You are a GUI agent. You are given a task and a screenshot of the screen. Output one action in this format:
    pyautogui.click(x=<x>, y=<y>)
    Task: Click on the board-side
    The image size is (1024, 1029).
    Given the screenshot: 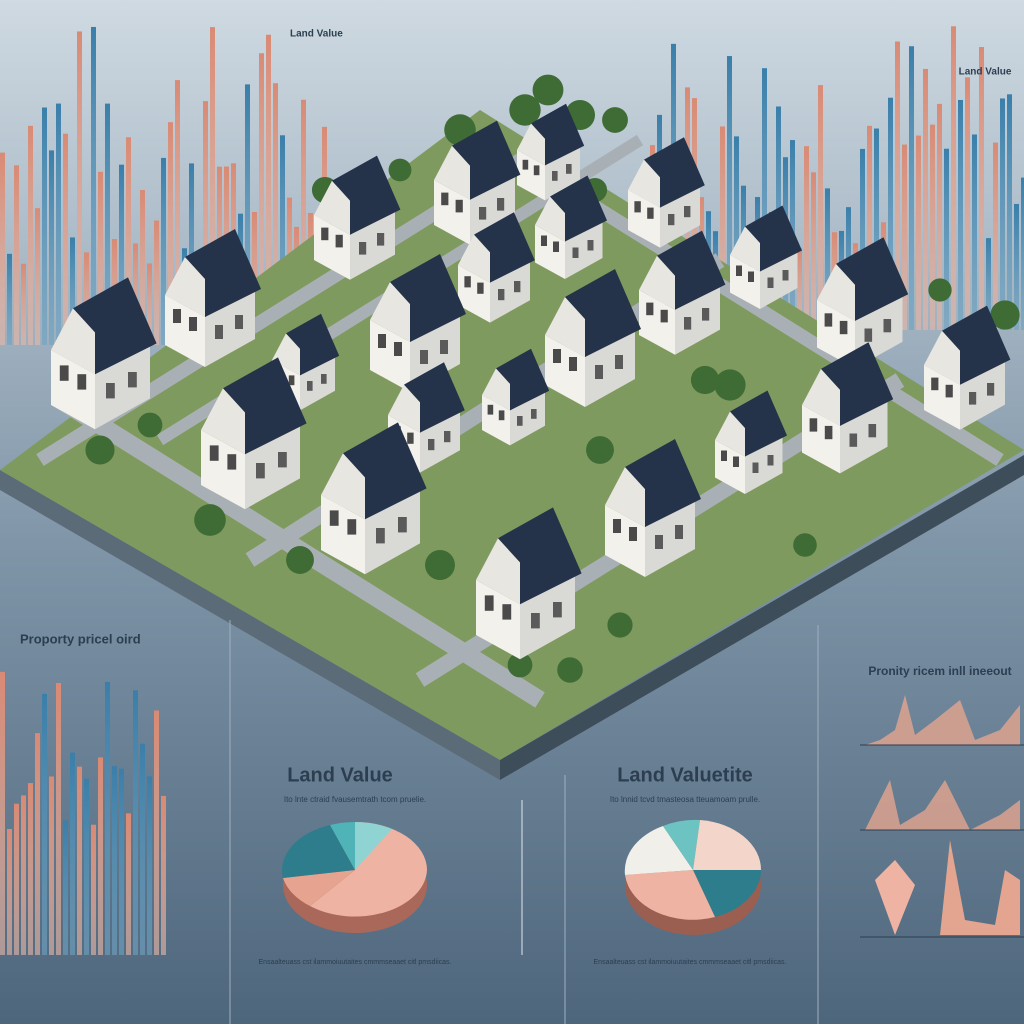 What is the action you would take?
    pyautogui.click(x=250, y=625)
    